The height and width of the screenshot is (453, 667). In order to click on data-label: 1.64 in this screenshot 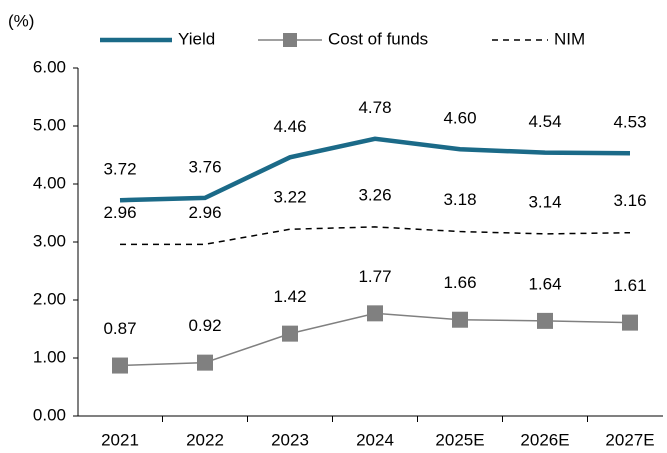, I will do `click(544, 283)`.